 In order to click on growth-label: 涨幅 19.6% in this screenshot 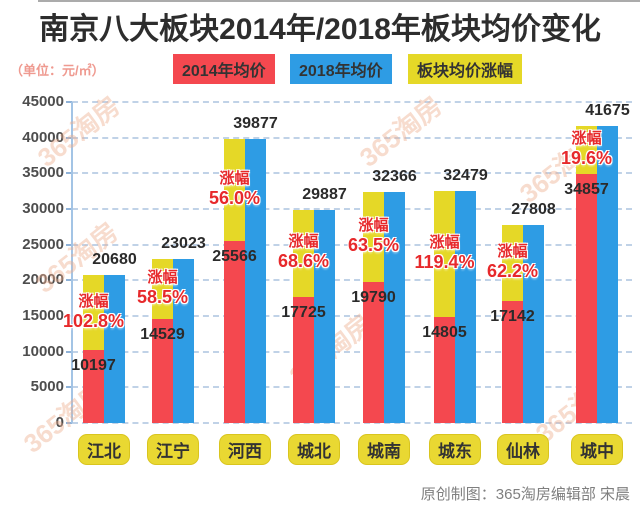, I will do `click(587, 150)`.